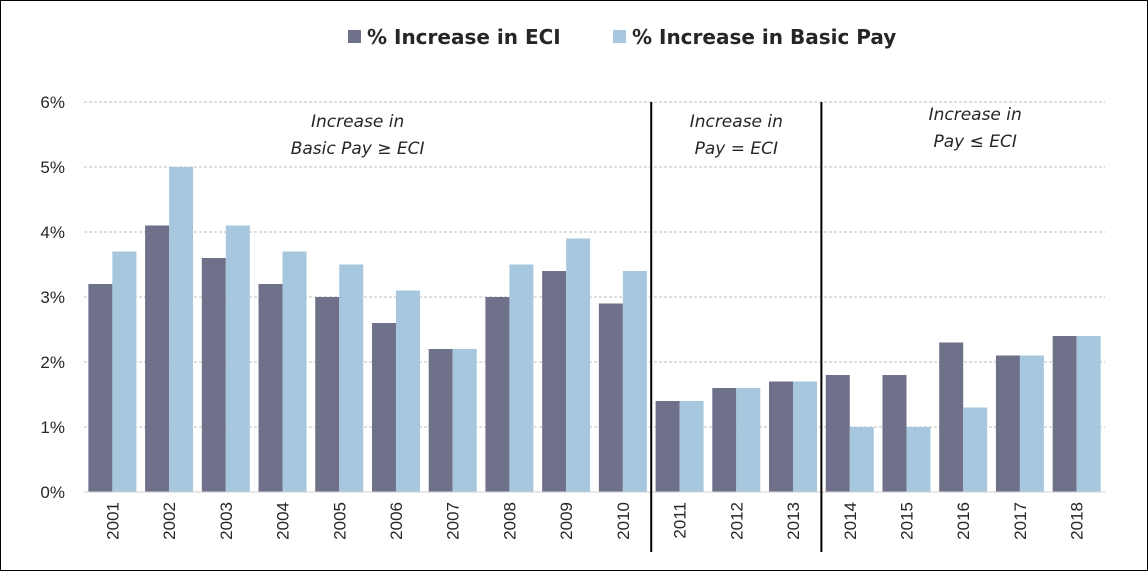 This screenshot has width=1148, height=572. What do you see at coordinates (213, 375) in the screenshot?
I see `bar-eci-2003` at bounding box center [213, 375].